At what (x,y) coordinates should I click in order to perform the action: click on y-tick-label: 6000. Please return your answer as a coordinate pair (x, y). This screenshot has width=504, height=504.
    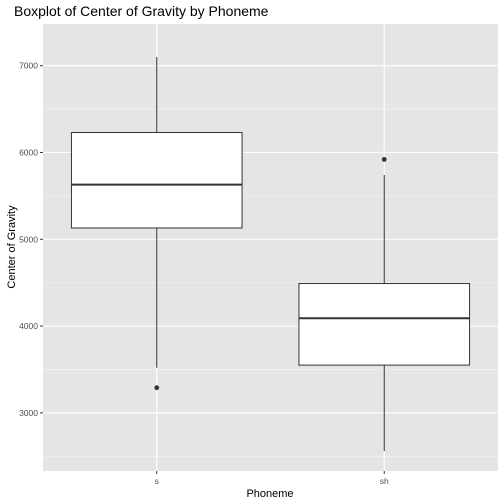
    Looking at the image, I should click on (28, 152).